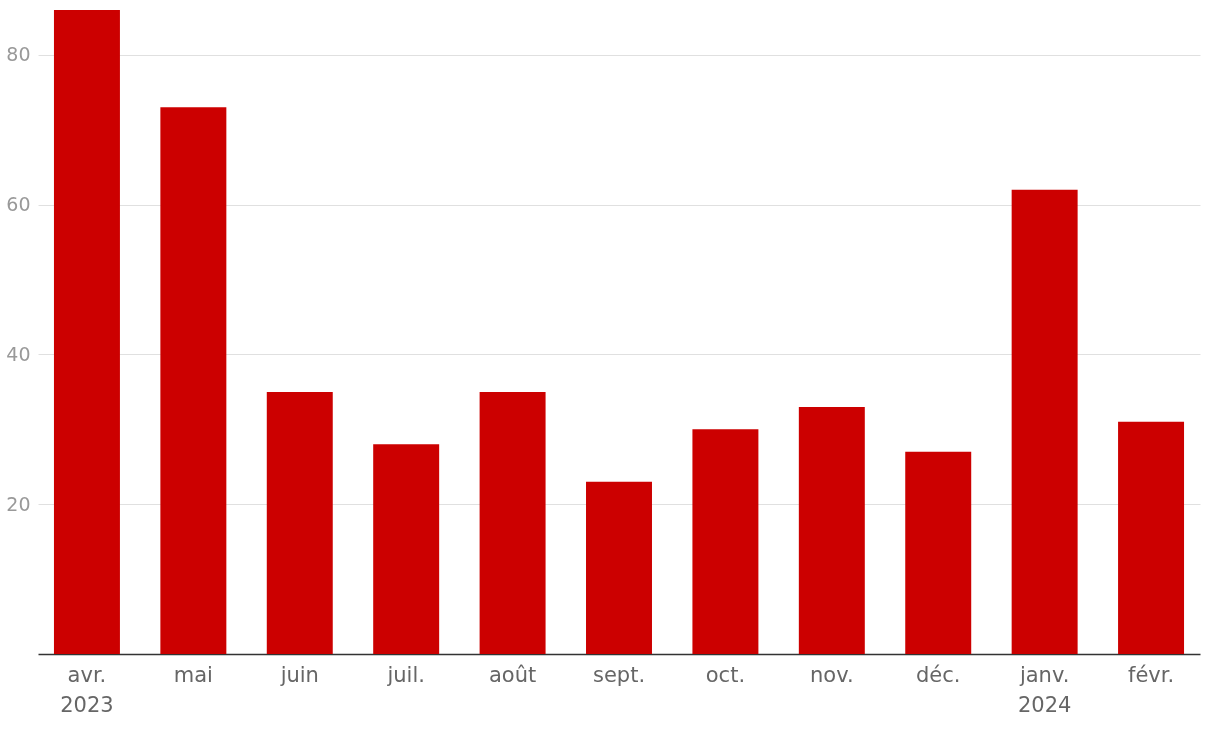  Describe the element at coordinates (87, 689) in the screenshot. I see `x-tick-label: avr. 2023` at that location.